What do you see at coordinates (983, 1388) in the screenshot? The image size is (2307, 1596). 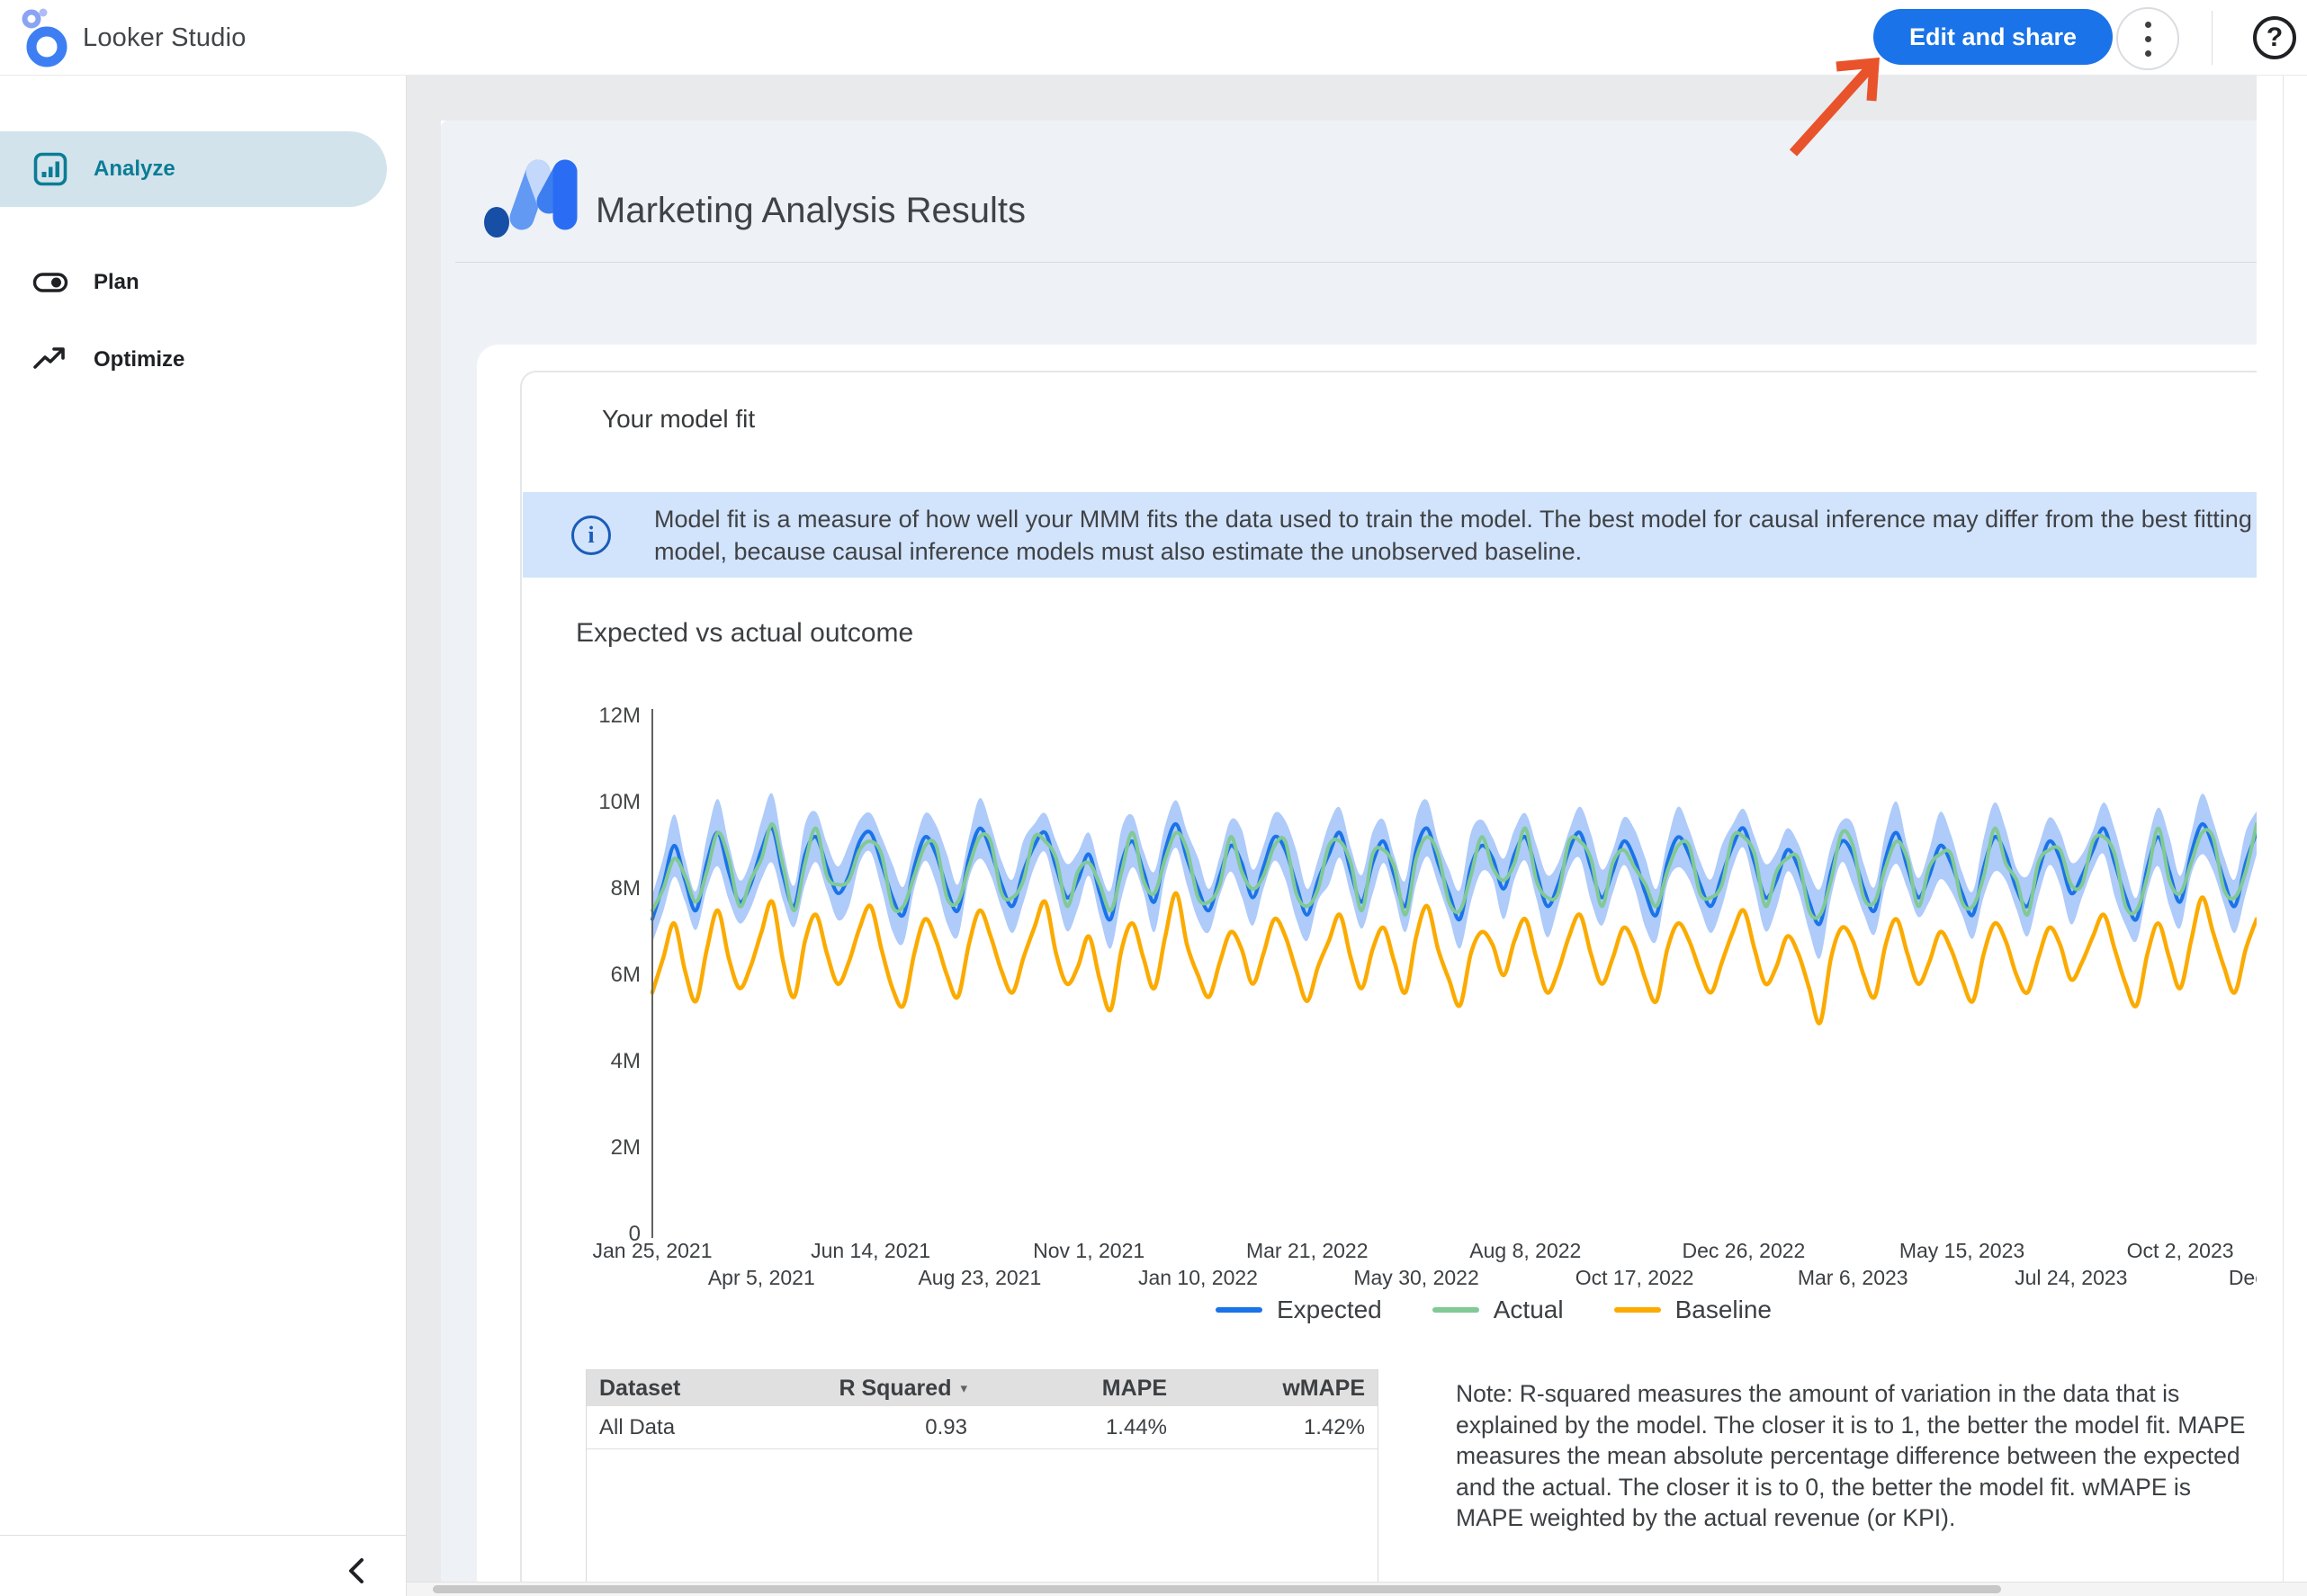 I see `table-header-row: Dataset R Squared ▾ MAPE wMAPE` at bounding box center [983, 1388].